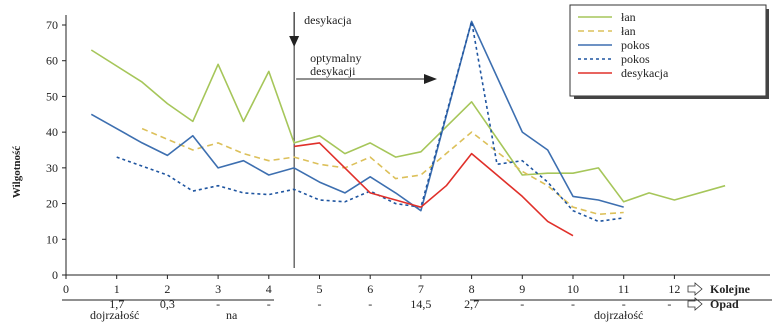  What do you see at coordinates (671, 97) in the screenshot?
I see `legend-shadow-bottom` at bounding box center [671, 97].